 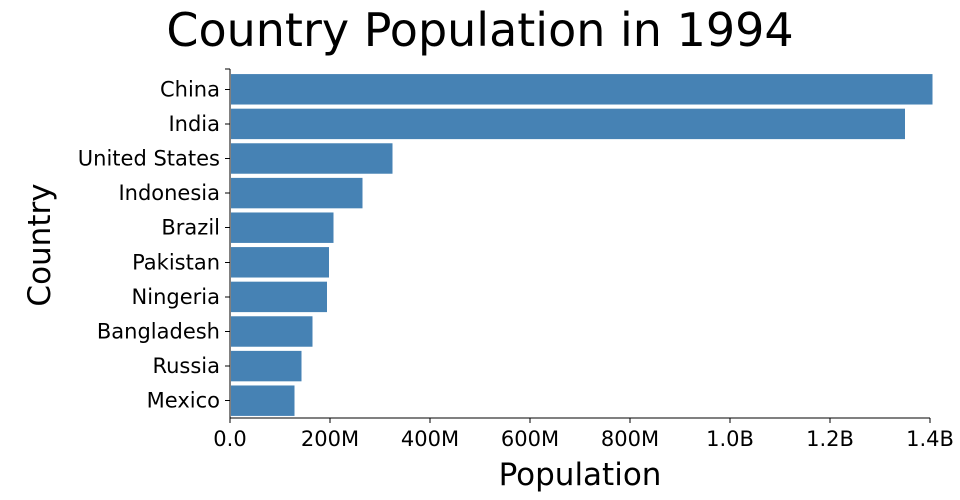 I want to click on bar-india, so click(x=568, y=124).